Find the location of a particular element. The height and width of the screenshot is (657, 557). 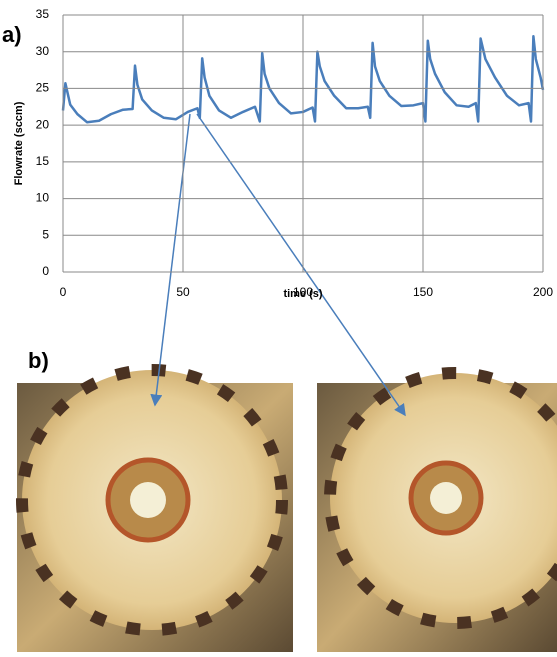

x-tick-label: 200 is located at coordinates (543, 292).